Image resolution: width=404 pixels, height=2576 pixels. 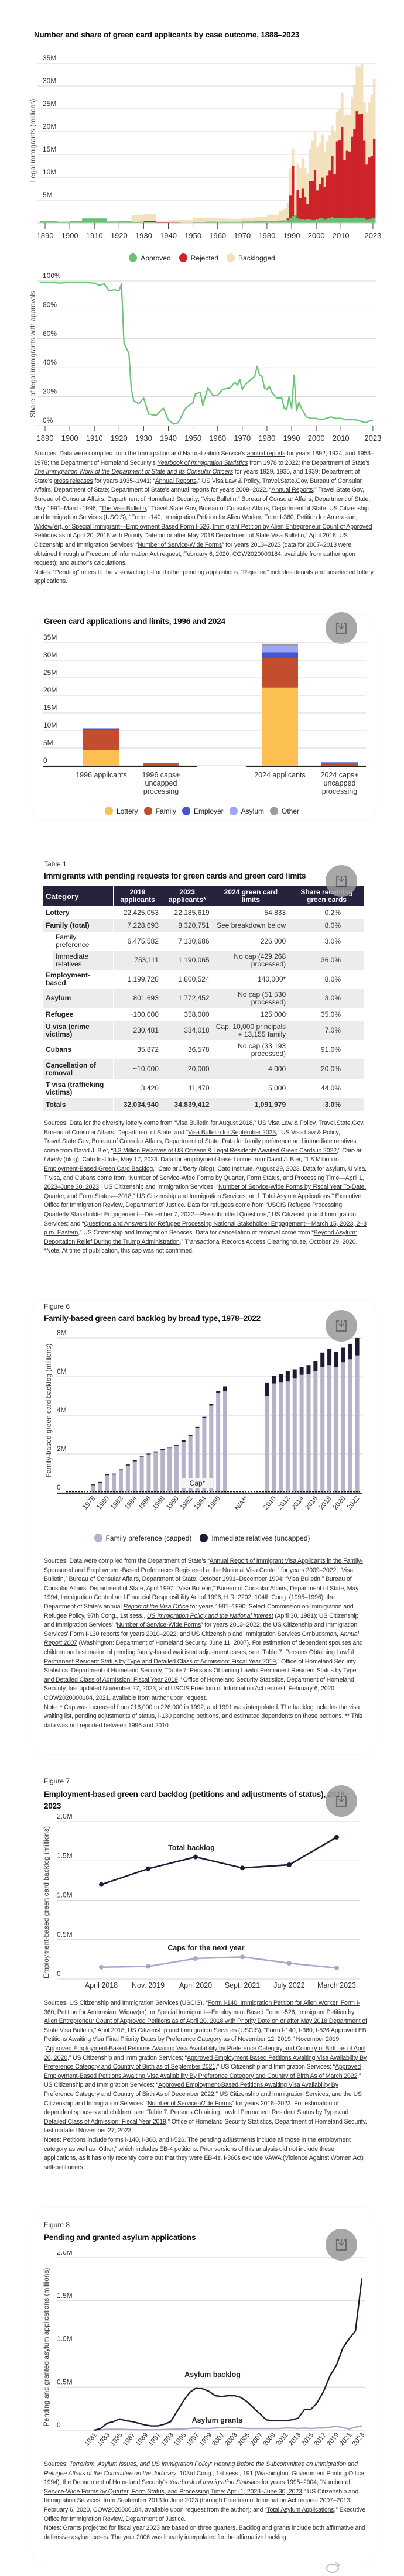 I want to click on legend-label: Backlogged, so click(x=256, y=257).